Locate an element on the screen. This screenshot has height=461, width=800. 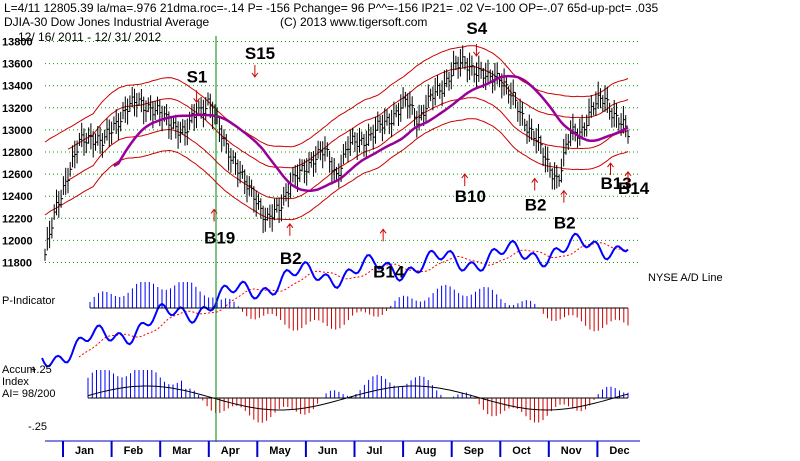
month-label: Aug is located at coordinates (425, 451).